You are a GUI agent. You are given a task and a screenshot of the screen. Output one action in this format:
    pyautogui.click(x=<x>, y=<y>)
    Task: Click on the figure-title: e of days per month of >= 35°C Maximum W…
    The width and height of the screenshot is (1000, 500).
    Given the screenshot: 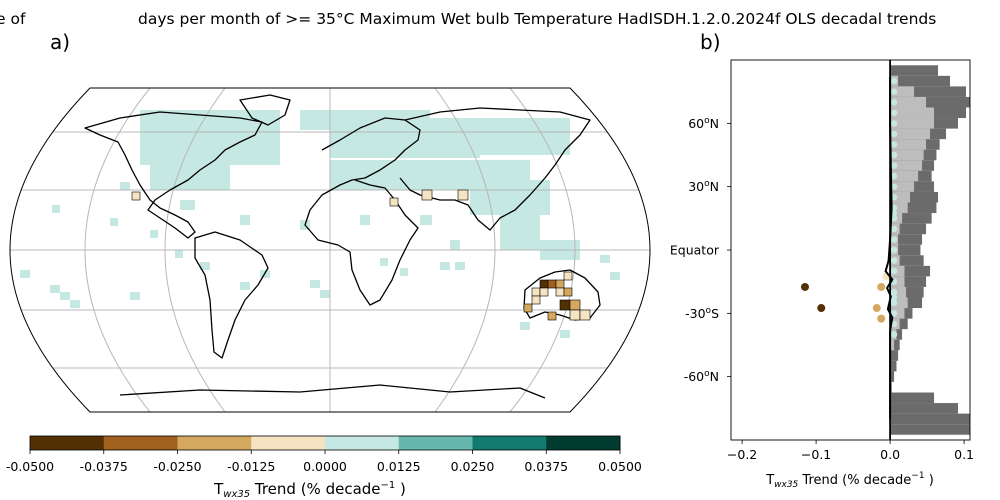 What is the action you would take?
    pyautogui.click(x=500, y=20)
    